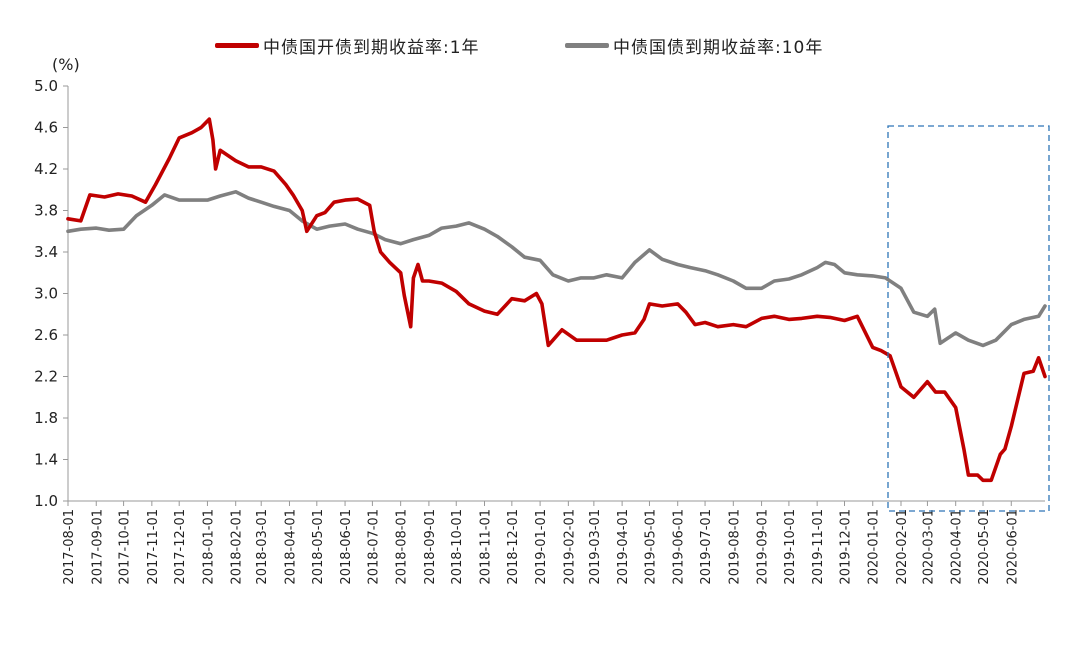 This screenshot has height=647, width=1080. I want to click on x-tick-label: 2020-06-01, so click(1012, 547).